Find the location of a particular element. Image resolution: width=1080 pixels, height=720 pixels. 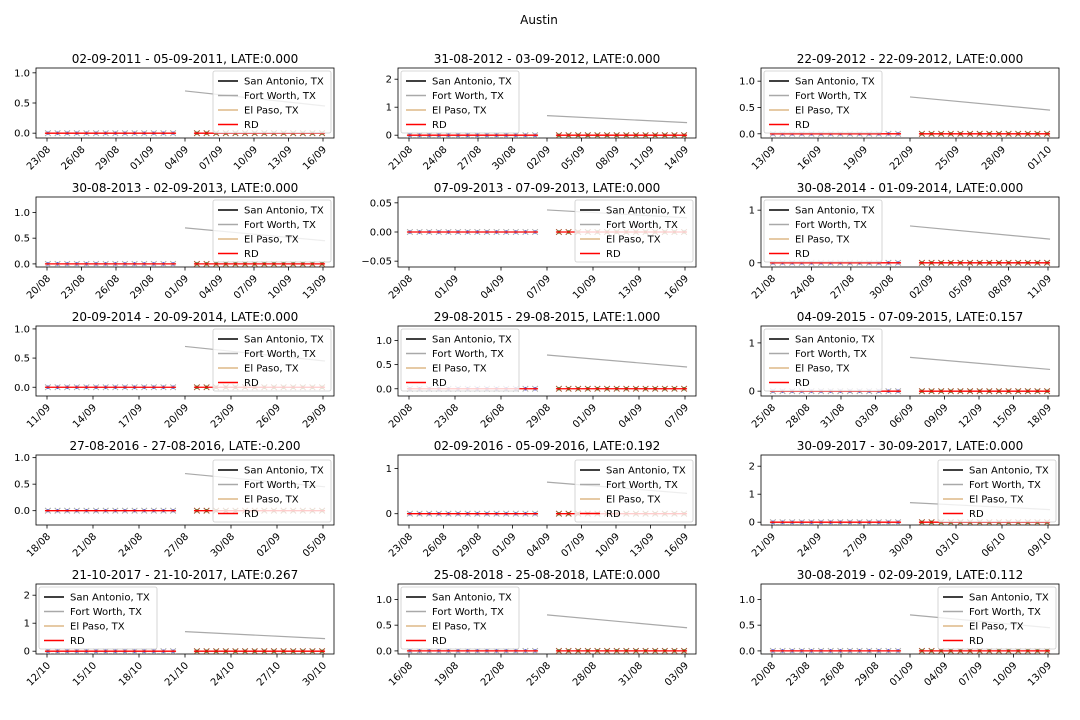

x-tick-label: 16/08 is located at coordinates (401, 674).